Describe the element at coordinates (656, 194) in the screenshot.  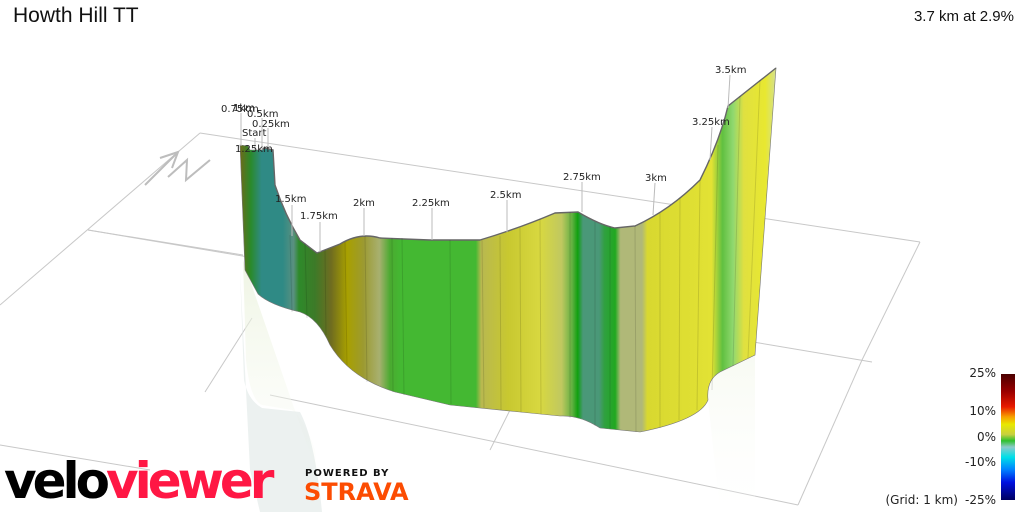
I see `km-marker-3: 3km` at that location.